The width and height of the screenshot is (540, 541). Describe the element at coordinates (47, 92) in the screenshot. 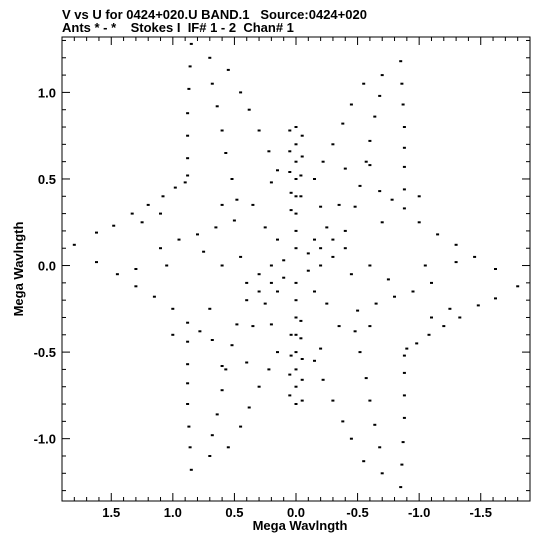

I see `y-tick-label: 1.0` at that location.